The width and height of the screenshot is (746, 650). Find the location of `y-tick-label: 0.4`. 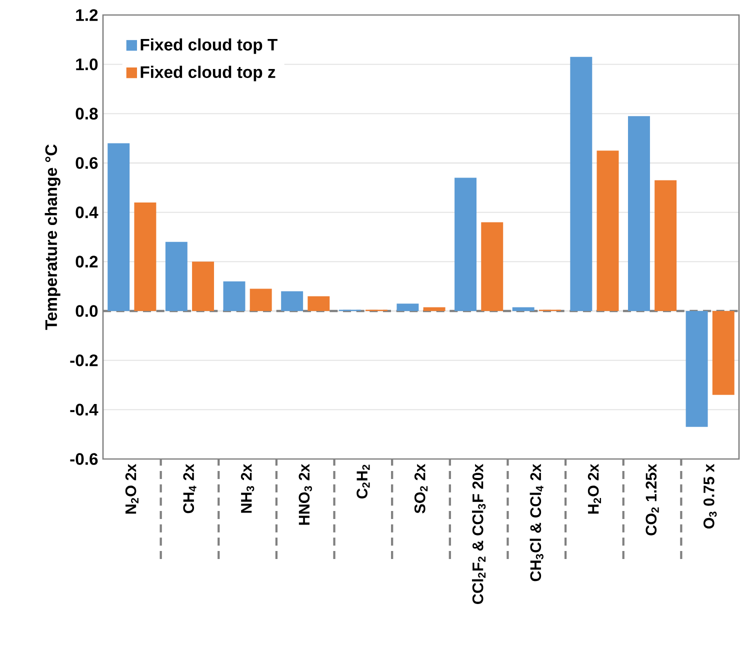

y-tick-label: 0.4 is located at coordinates (87, 212).